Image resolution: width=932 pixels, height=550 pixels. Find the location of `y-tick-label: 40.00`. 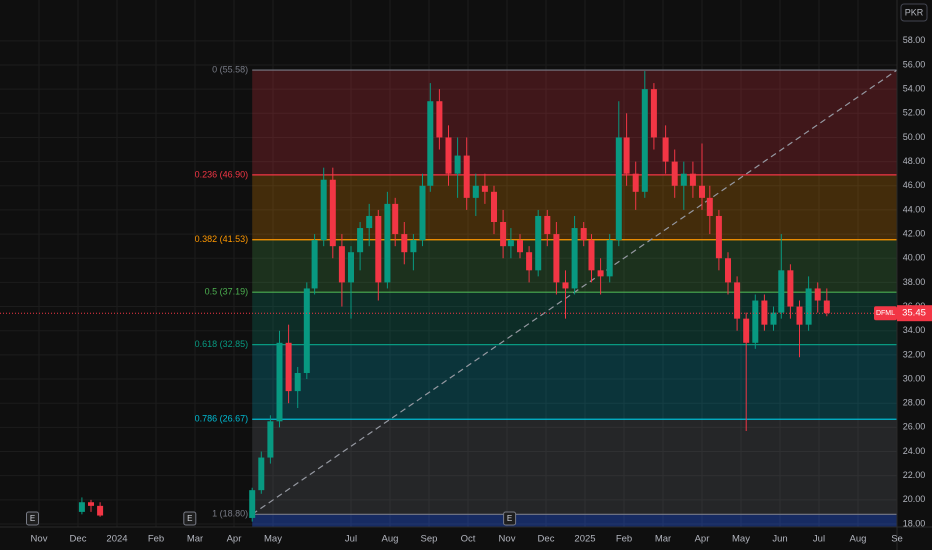

y-tick-label: 40.00 is located at coordinates (914, 258).